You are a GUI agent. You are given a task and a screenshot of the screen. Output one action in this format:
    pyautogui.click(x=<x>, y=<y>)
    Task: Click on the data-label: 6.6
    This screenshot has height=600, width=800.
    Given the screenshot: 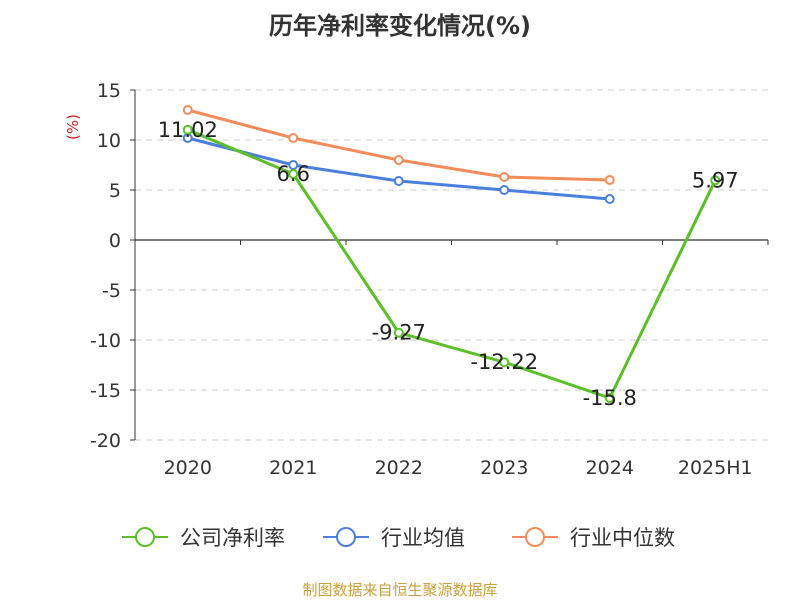 What is the action you would take?
    pyautogui.click(x=293, y=174)
    